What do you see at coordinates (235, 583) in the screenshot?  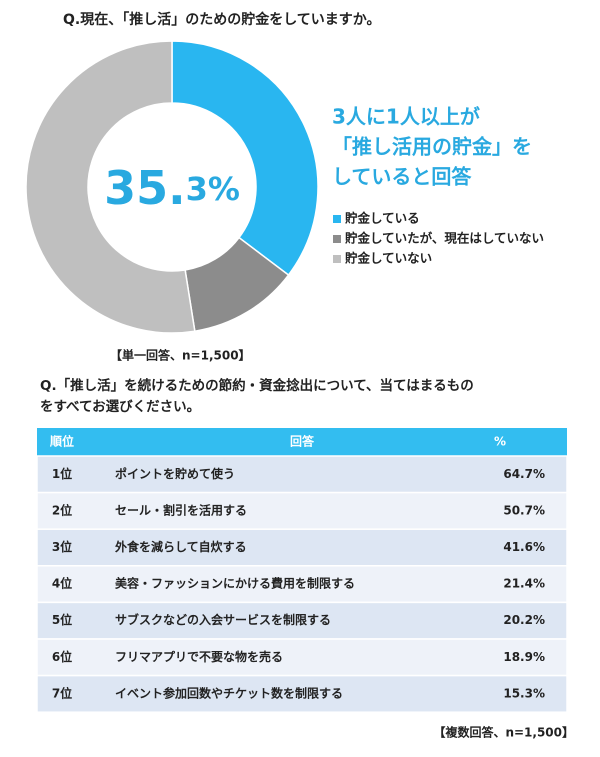 I see `table-cell: 美容・ファッションにかける費用を制限する` at bounding box center [235, 583].